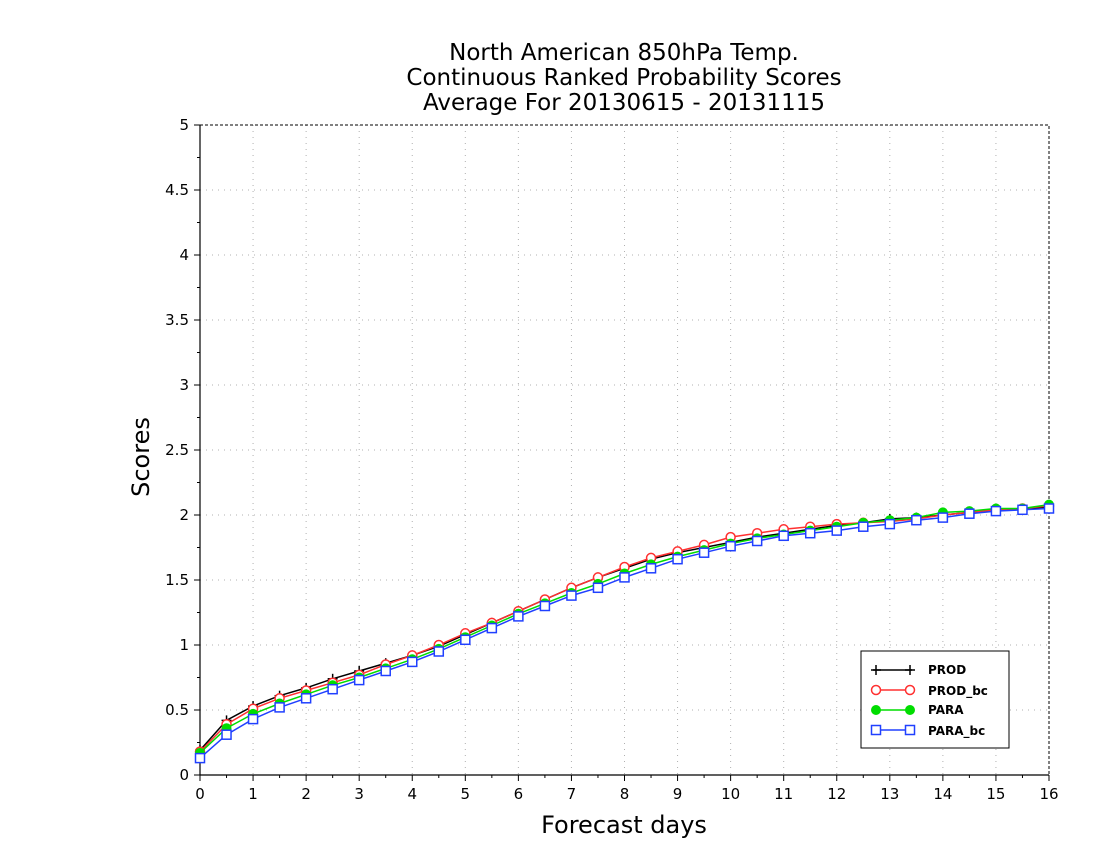 This screenshot has width=1100, height=850. I want to click on legend-box, so click(935, 699).